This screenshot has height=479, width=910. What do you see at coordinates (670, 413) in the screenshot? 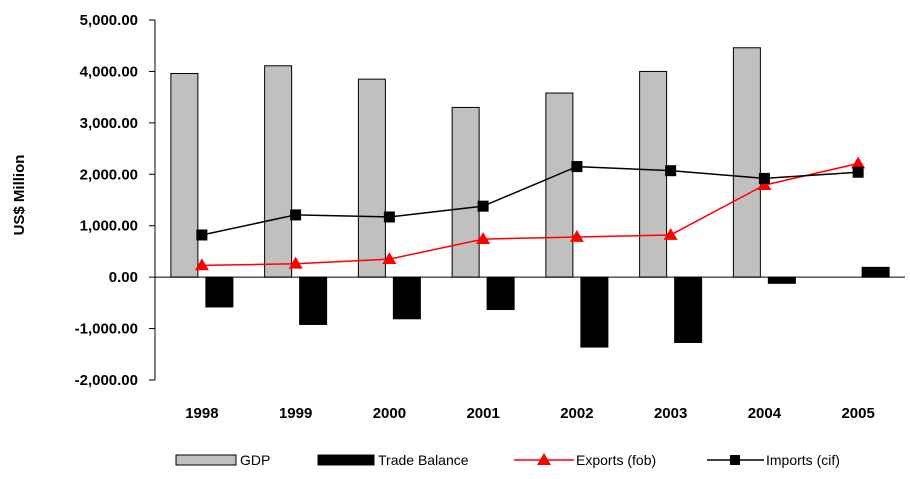
I see `x-tick-label: 2003` at bounding box center [670, 413].